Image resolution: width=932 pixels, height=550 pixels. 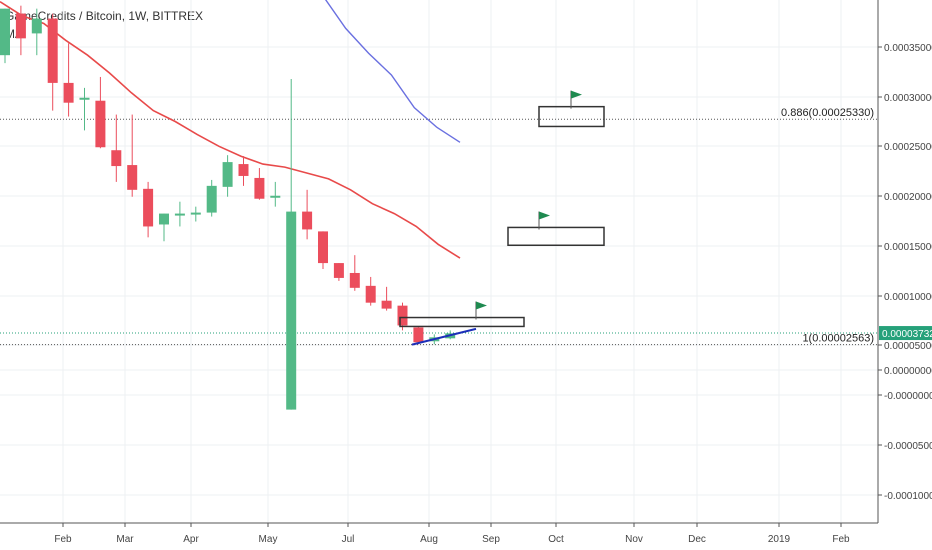 What do you see at coordinates (125, 539) in the screenshot?
I see `x-tick-label: Mar` at bounding box center [125, 539].